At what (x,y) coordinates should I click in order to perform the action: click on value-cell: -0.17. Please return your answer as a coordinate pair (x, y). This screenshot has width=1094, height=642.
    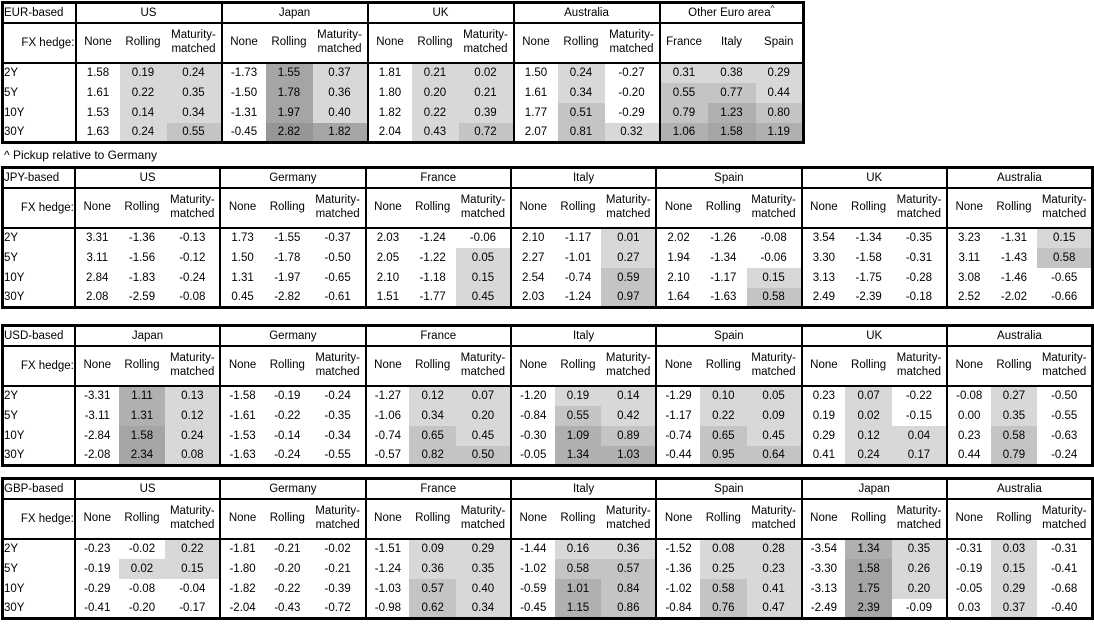
    Looking at the image, I should click on (192, 607).